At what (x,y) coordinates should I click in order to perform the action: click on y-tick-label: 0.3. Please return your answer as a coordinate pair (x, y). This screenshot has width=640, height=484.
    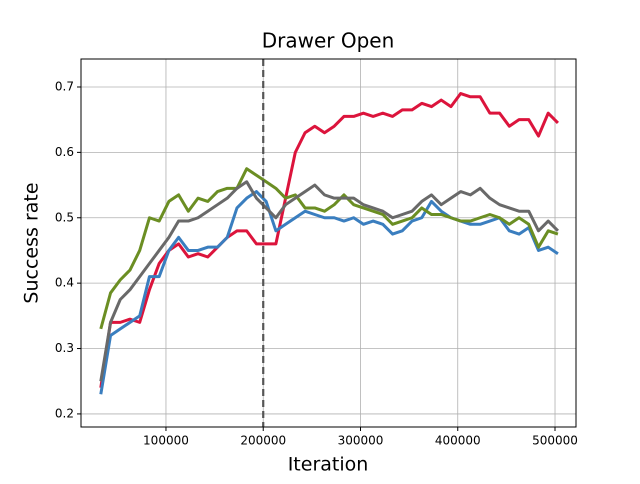
    Looking at the image, I should click on (64, 348).